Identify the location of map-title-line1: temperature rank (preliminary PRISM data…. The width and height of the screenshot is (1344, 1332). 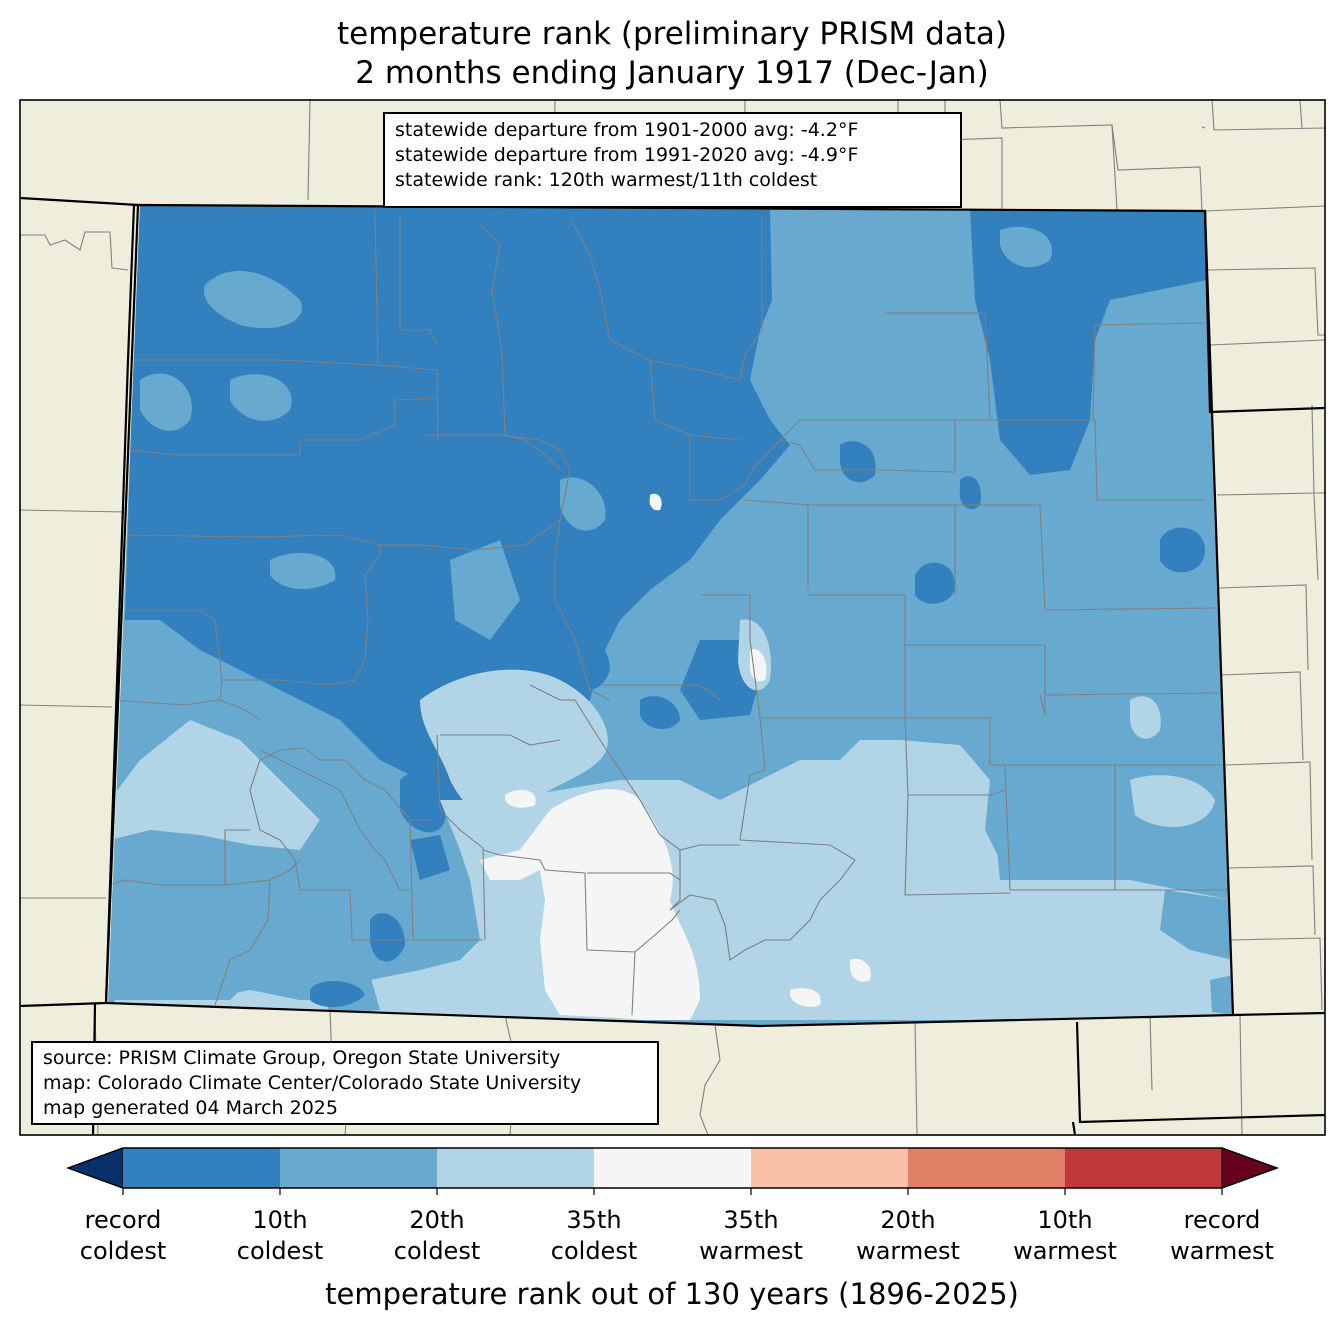
(671, 34).